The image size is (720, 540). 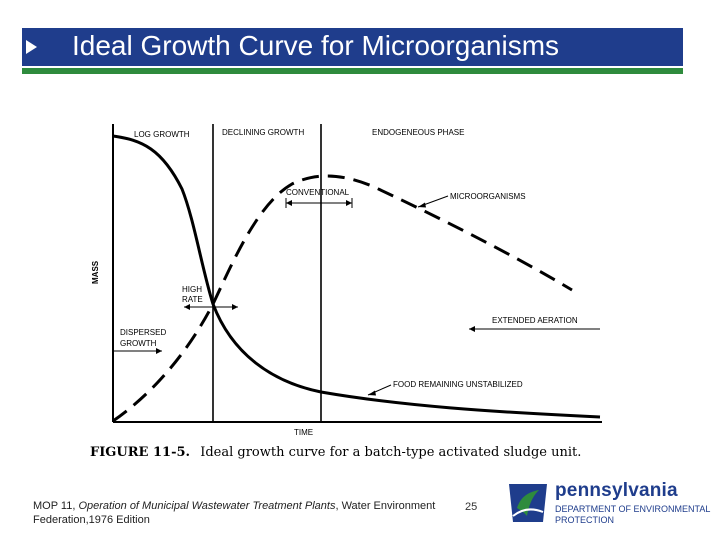 What do you see at coordinates (585, 520) in the screenshot?
I see `logo-dept-line2: PROTECTION` at bounding box center [585, 520].